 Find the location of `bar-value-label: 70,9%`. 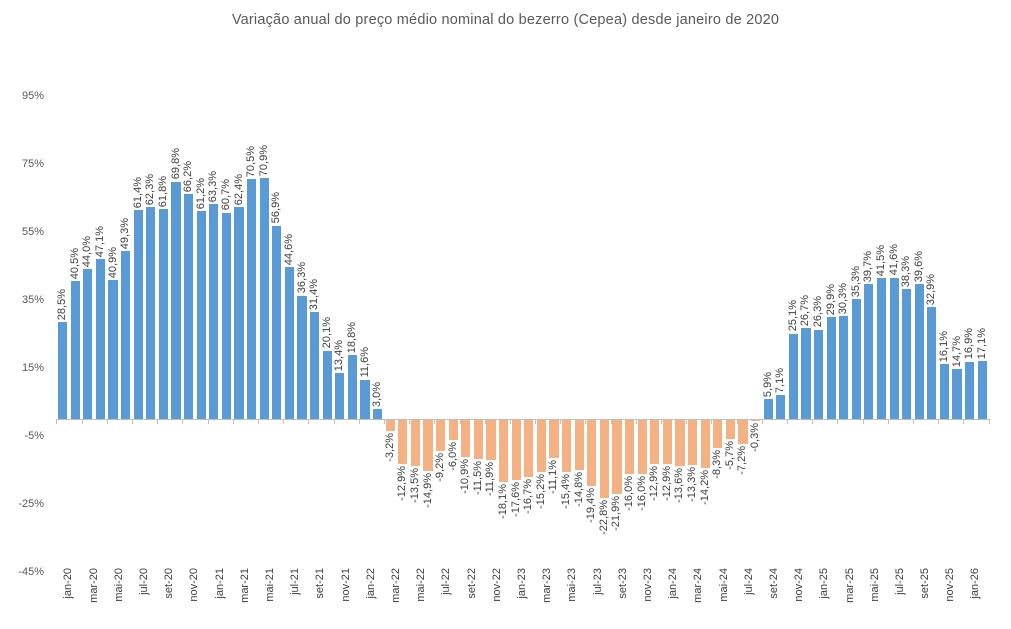

bar-value-label: 70,9% is located at coordinates (263, 160).